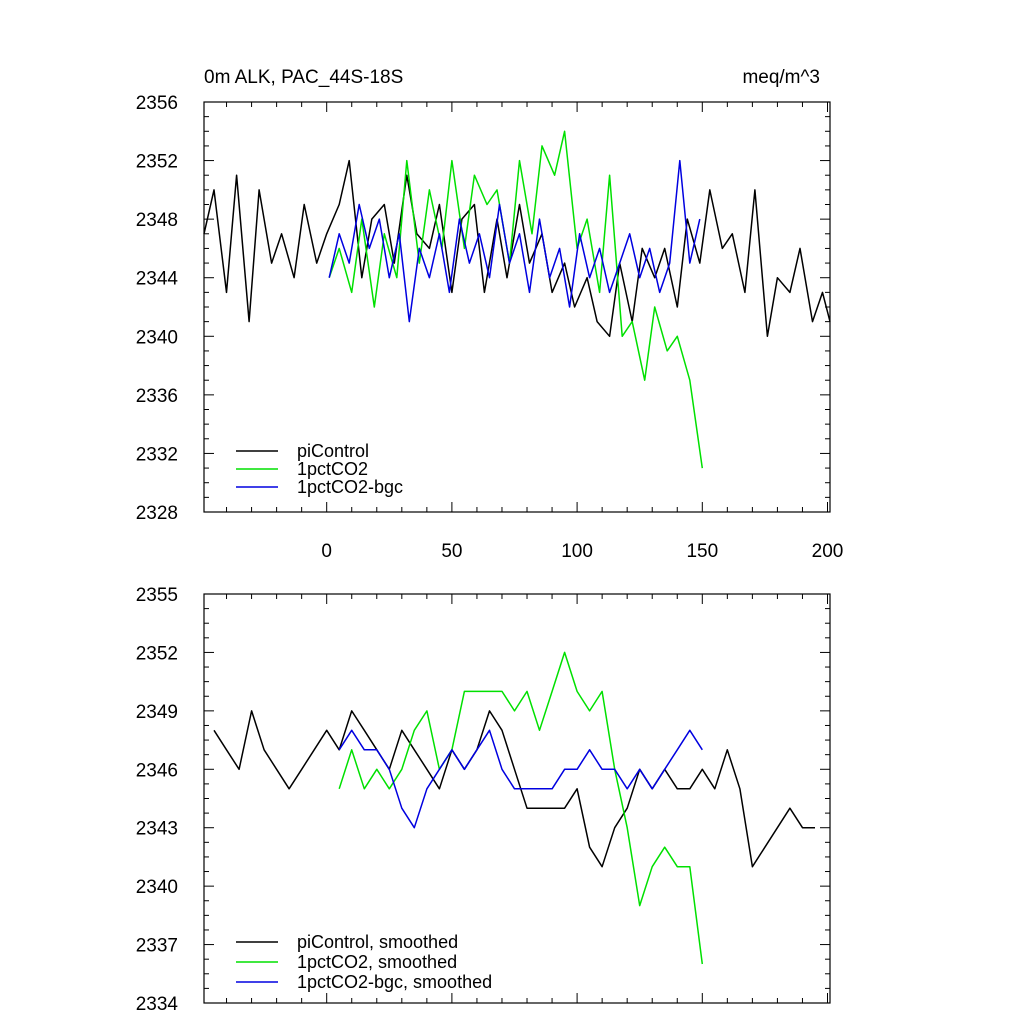 The height and width of the screenshot is (1024, 1024). What do you see at coordinates (157, 279) in the screenshot?
I see `y-tick-label: 2344` at bounding box center [157, 279].